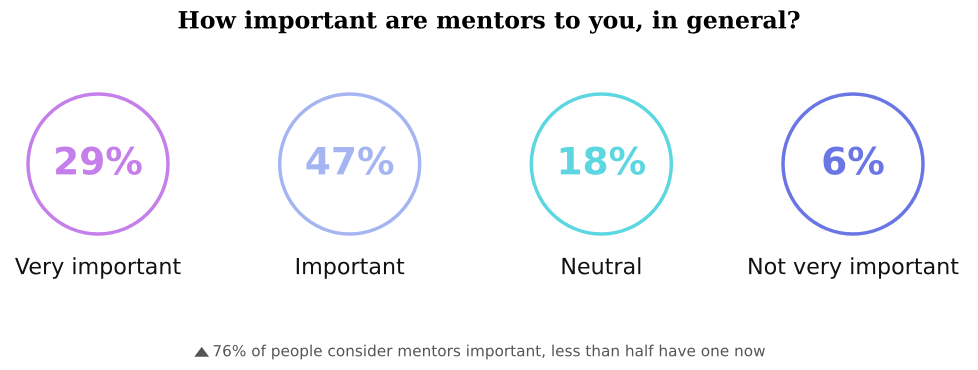 The height and width of the screenshot is (370, 978). What do you see at coordinates (350, 268) in the screenshot?
I see `category-label: Important` at bounding box center [350, 268].